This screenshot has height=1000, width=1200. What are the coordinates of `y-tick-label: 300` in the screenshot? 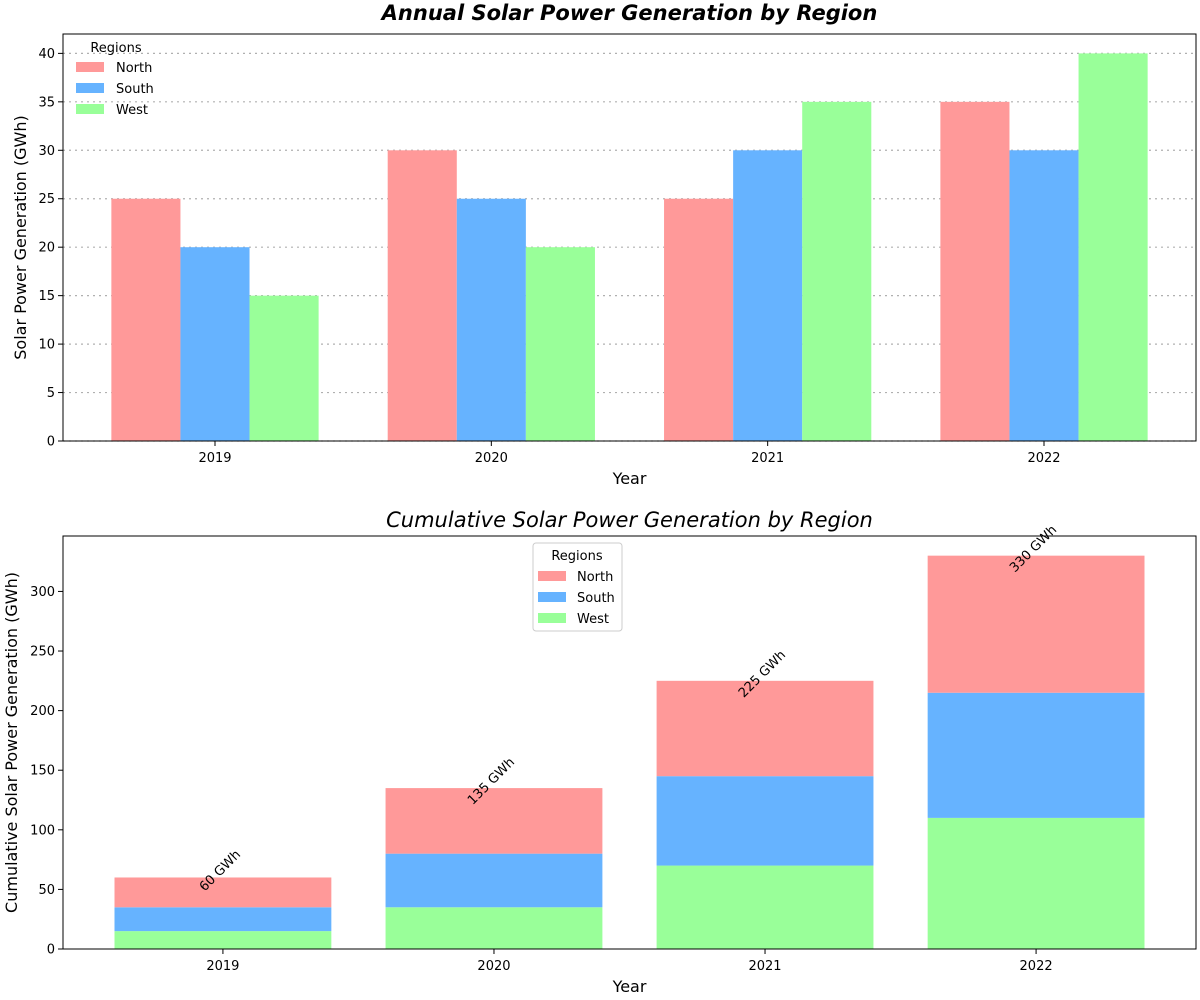 It's located at (42, 592).